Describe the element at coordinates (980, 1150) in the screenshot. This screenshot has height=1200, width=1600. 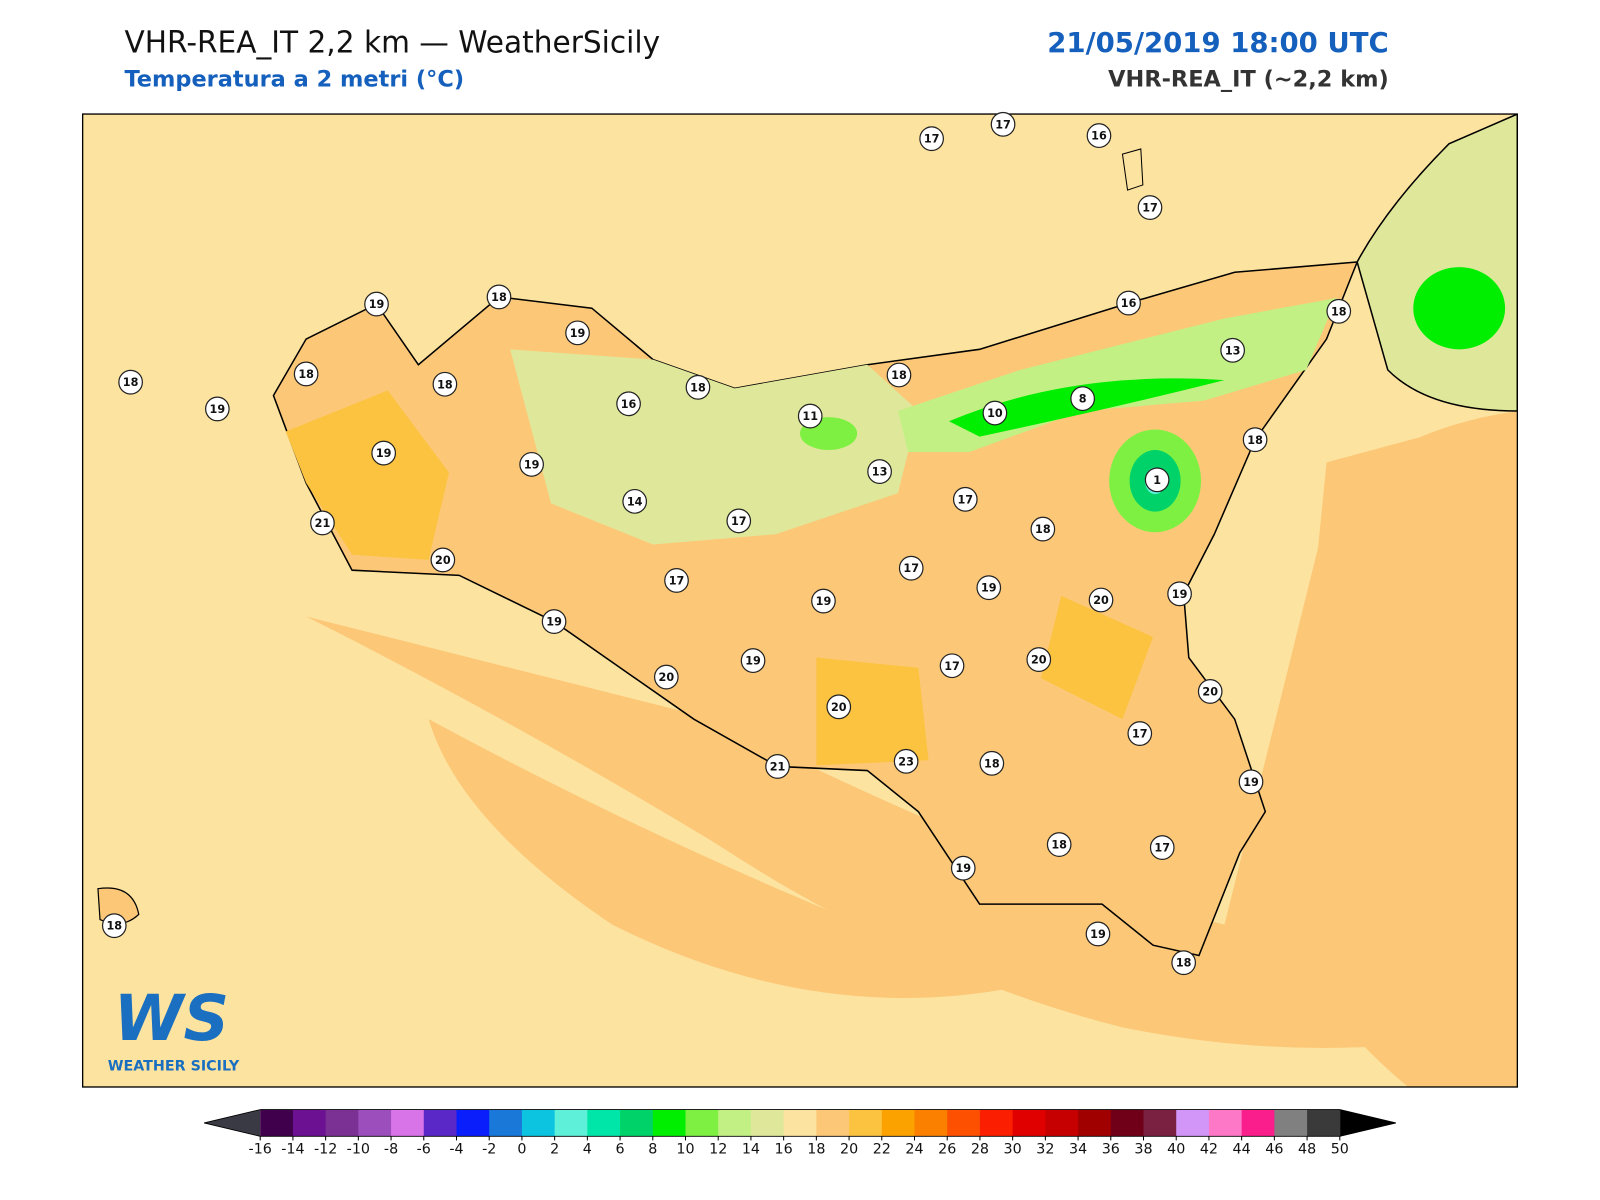
I see `colorbar-tick-label: 28` at that location.